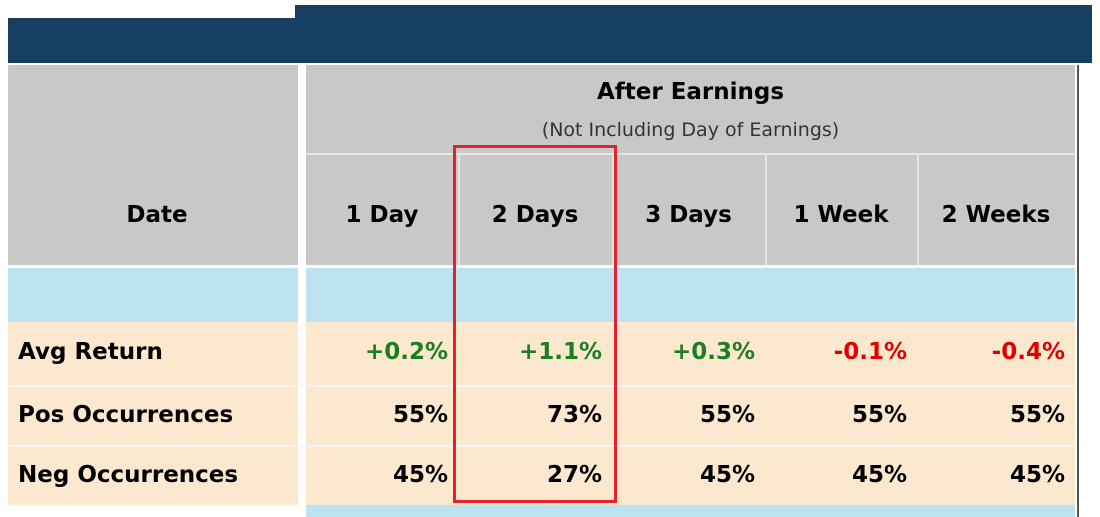 The width and height of the screenshot is (1100, 517). I want to click on value-cell: 73%, so click(574, 415).